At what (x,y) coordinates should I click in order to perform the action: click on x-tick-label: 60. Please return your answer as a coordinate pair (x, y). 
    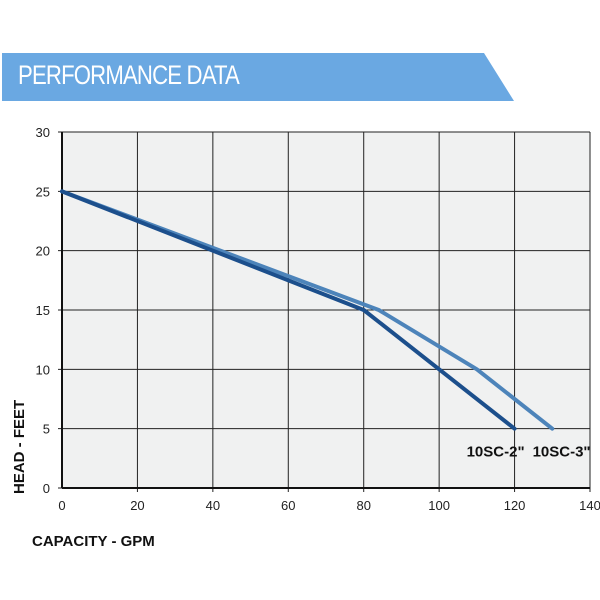
    Looking at the image, I should click on (288, 505).